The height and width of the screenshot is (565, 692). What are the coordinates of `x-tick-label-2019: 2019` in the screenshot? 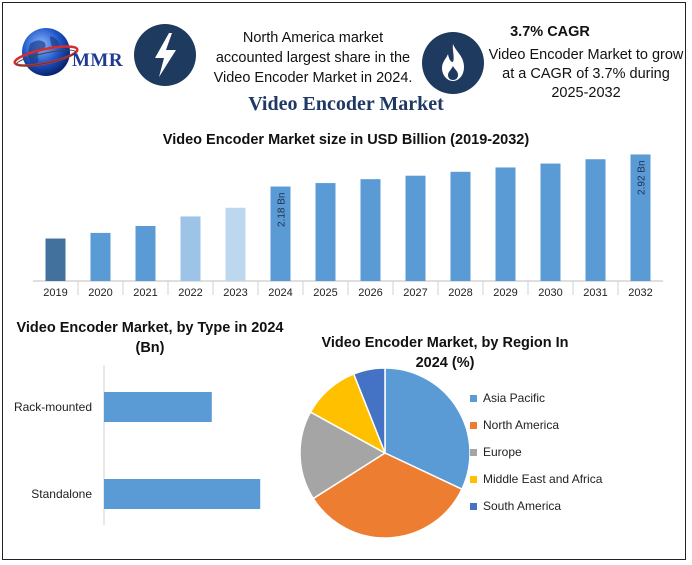 It's located at (55, 293).